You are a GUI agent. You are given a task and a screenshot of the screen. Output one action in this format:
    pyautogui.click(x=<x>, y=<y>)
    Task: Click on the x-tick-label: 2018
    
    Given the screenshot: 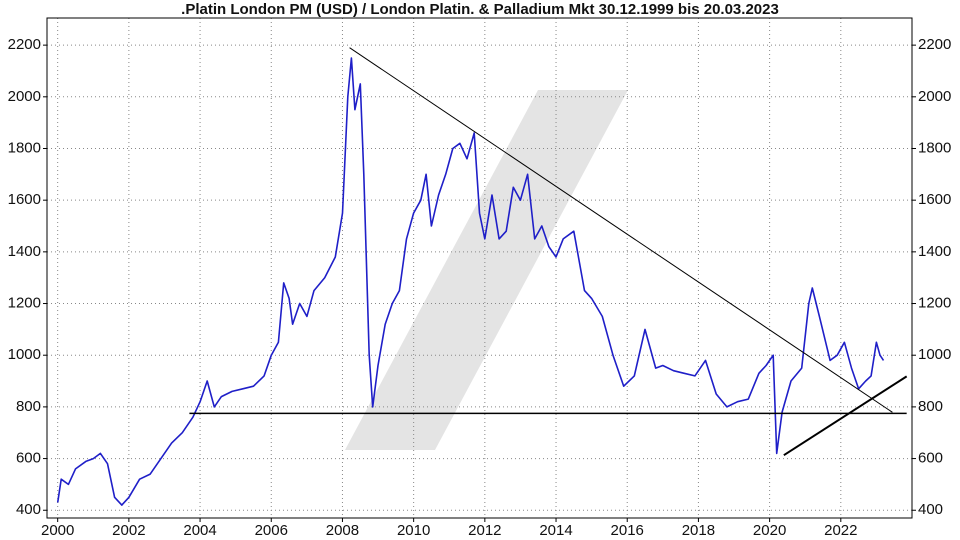 What is the action you would take?
    pyautogui.click(x=698, y=530)
    